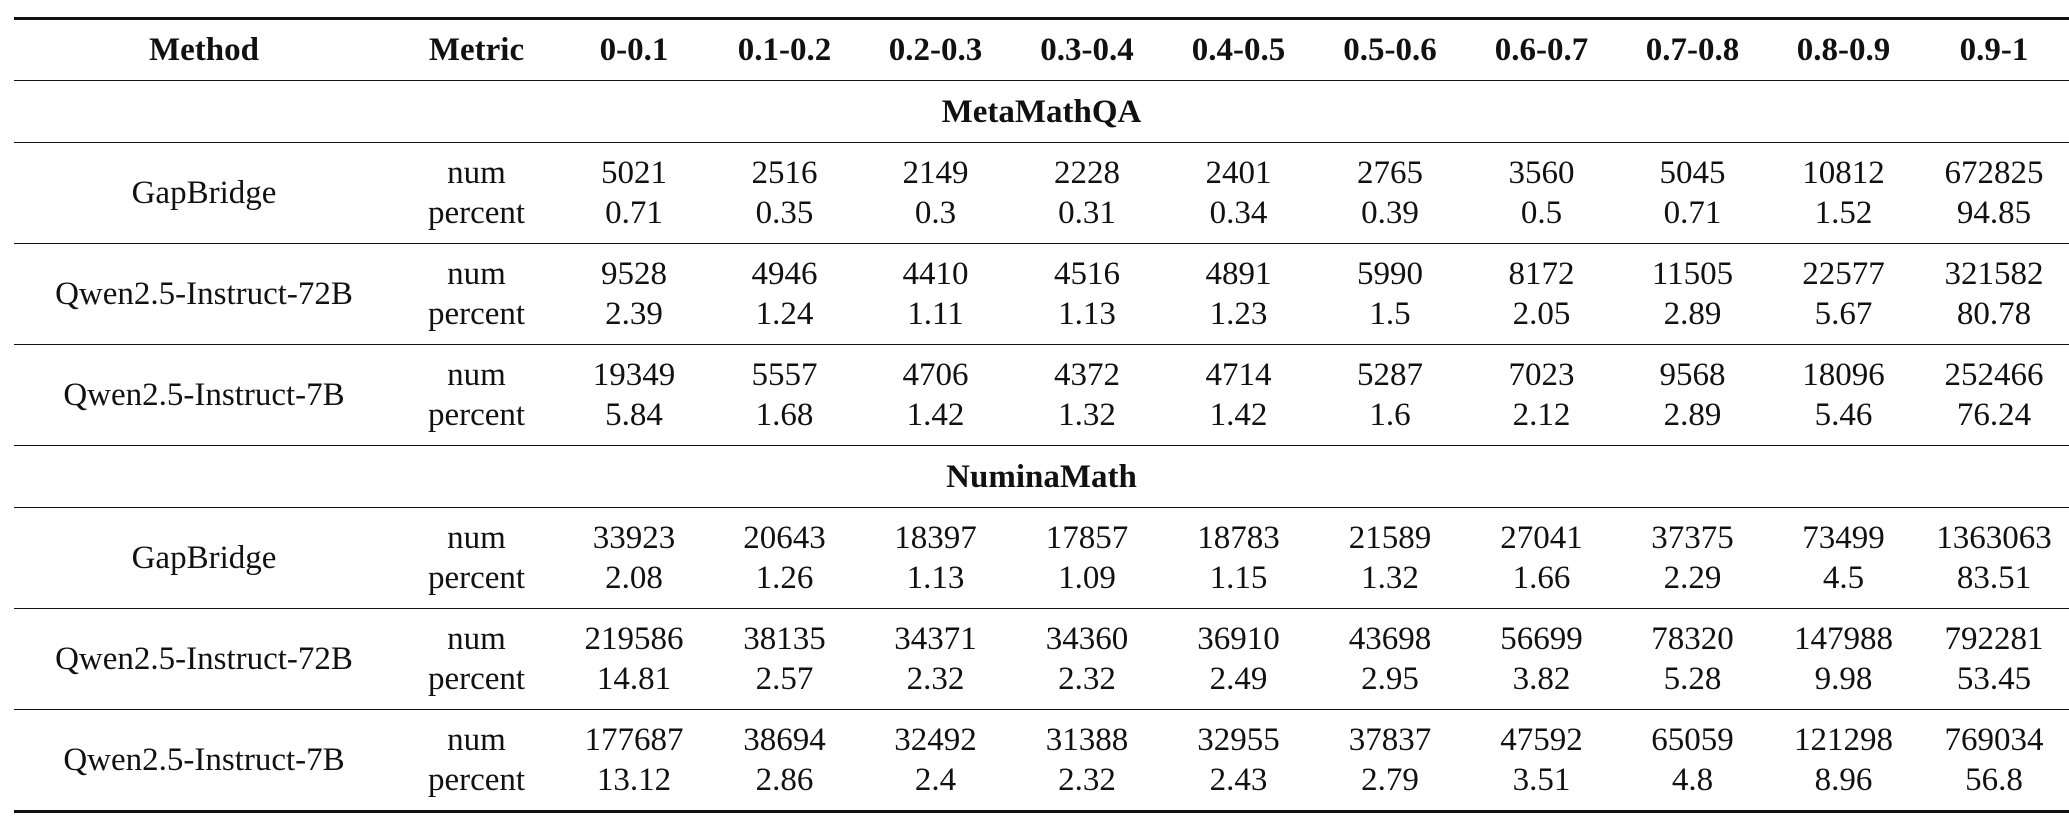 The height and width of the screenshot is (826, 2069). I want to click on value-cell: 22577 5.67, so click(1843, 294).